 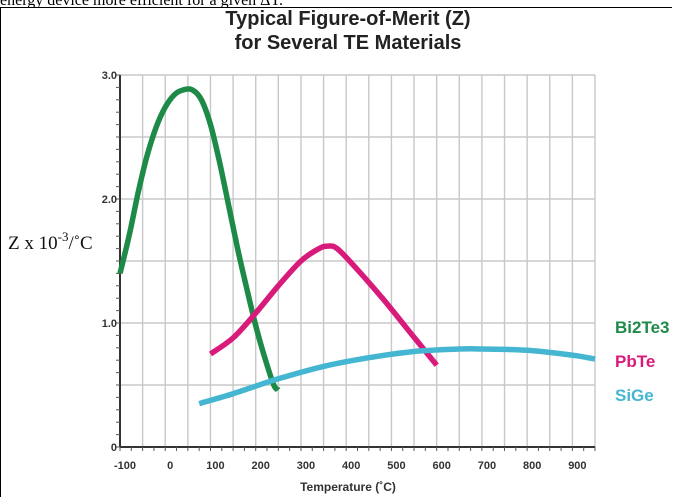 I want to click on chart-title-line2: for Several TE Materials, so click(x=348, y=43).